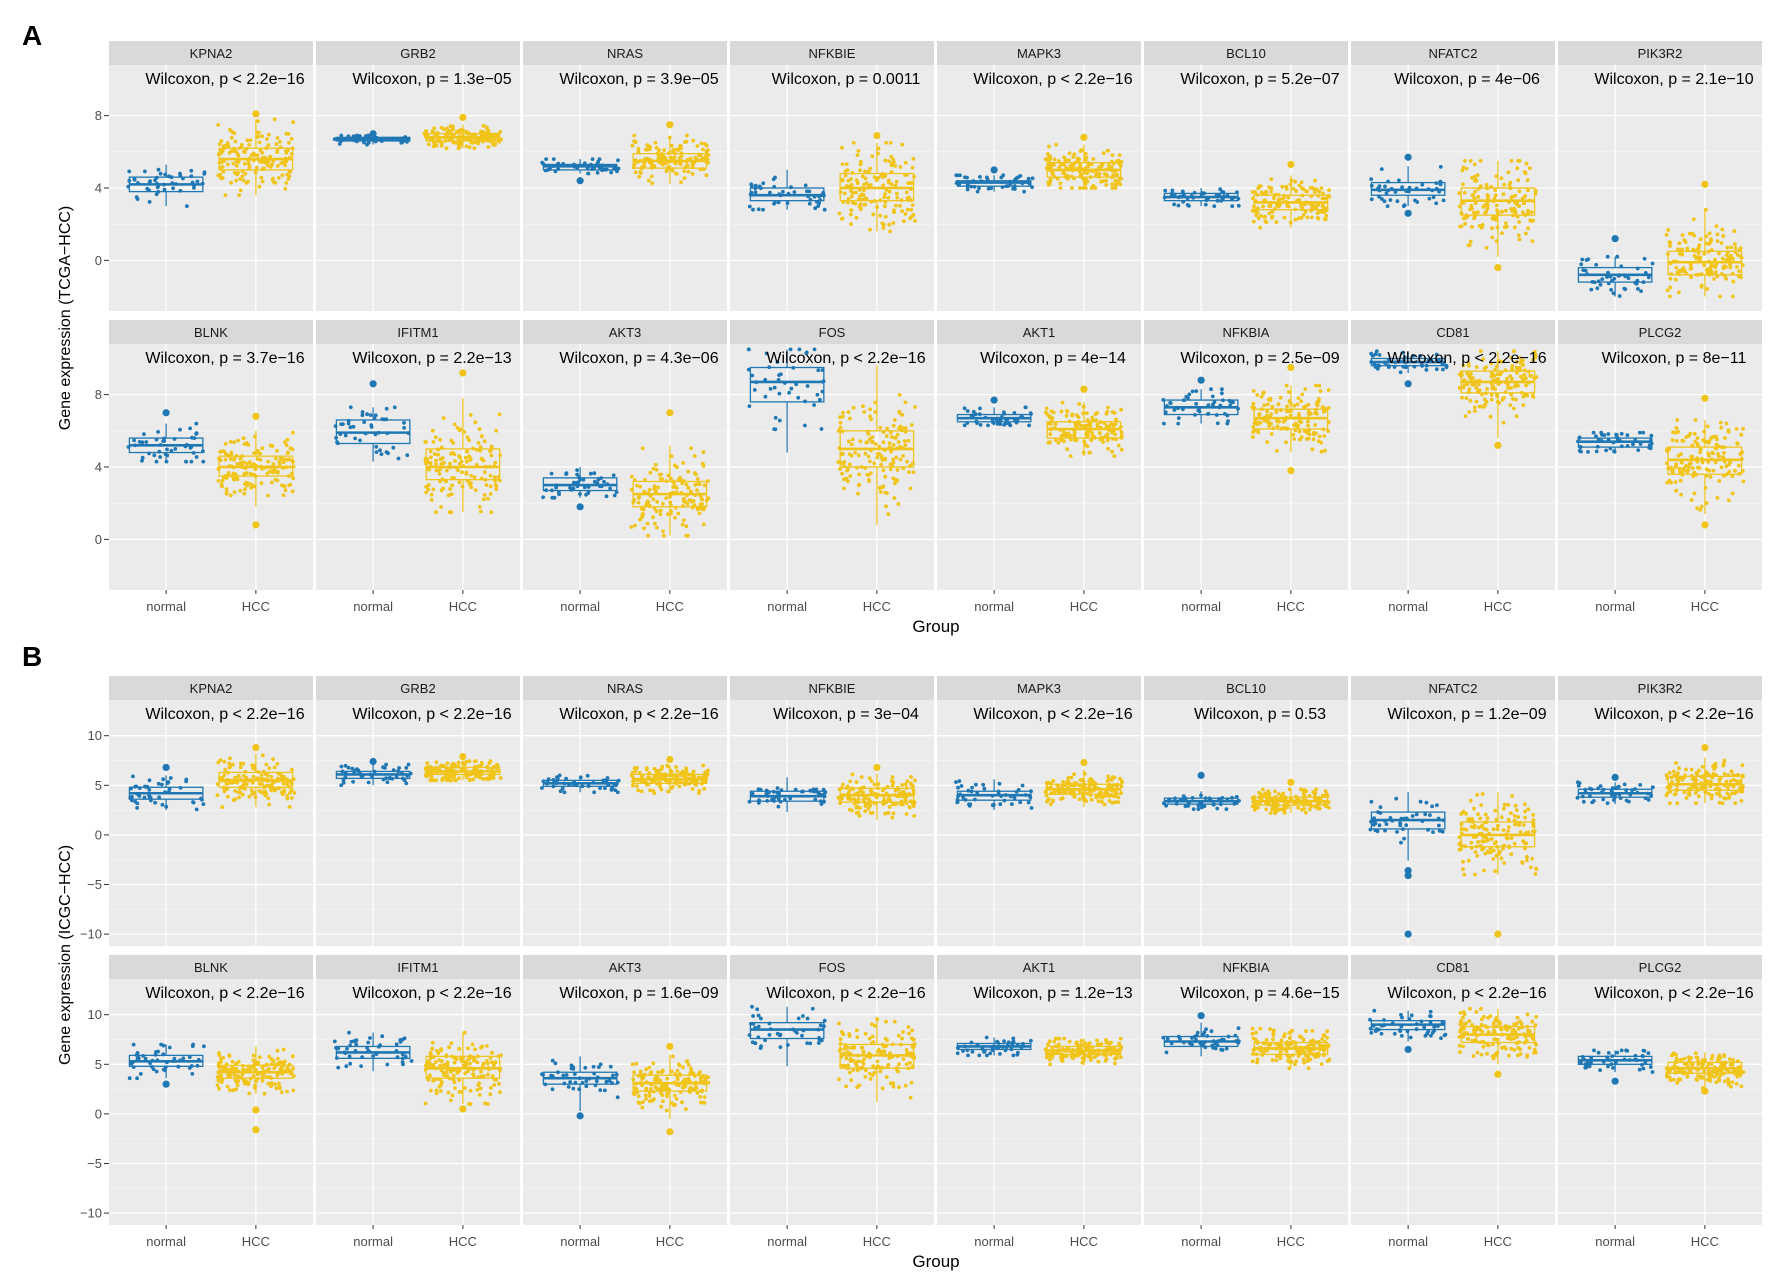 This screenshot has height=1283, width=1775. What do you see at coordinates (1052, 714) in the screenshot?
I see `pvalue-label: Wilcoxon, p < 2.2e−16` at bounding box center [1052, 714].